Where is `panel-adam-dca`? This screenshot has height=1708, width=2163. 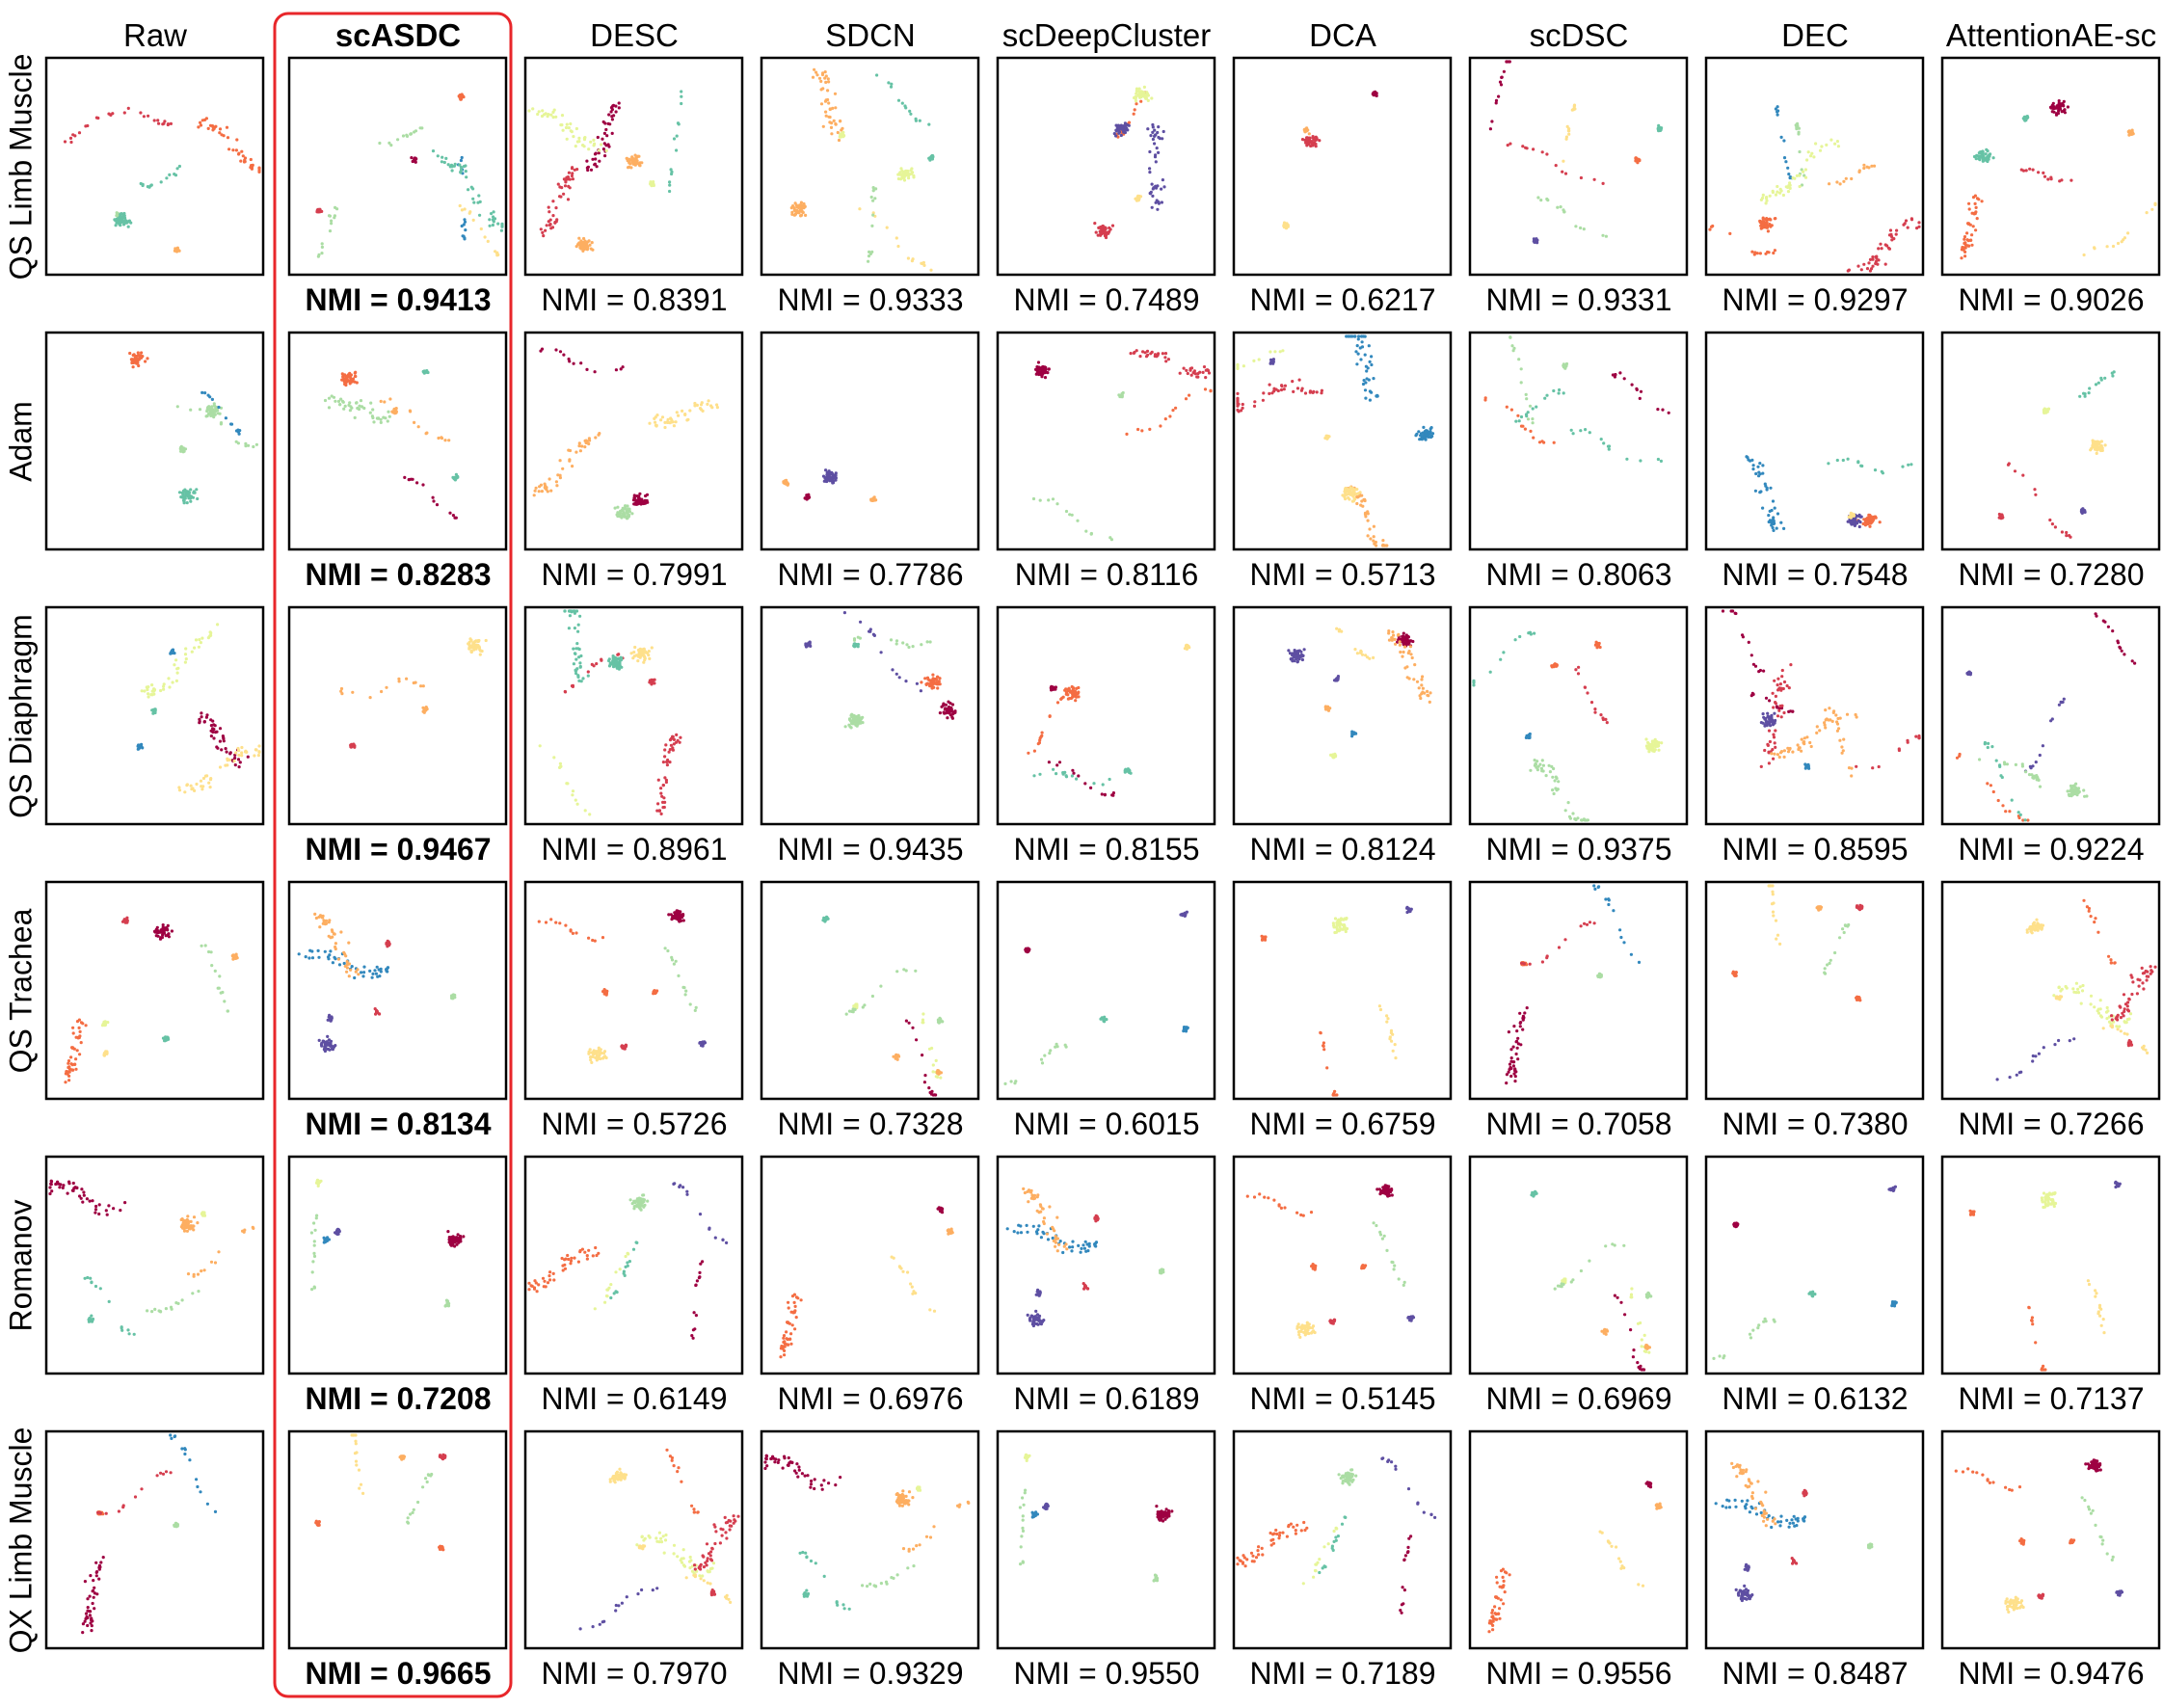 panel-adam-dca is located at coordinates (1342, 441).